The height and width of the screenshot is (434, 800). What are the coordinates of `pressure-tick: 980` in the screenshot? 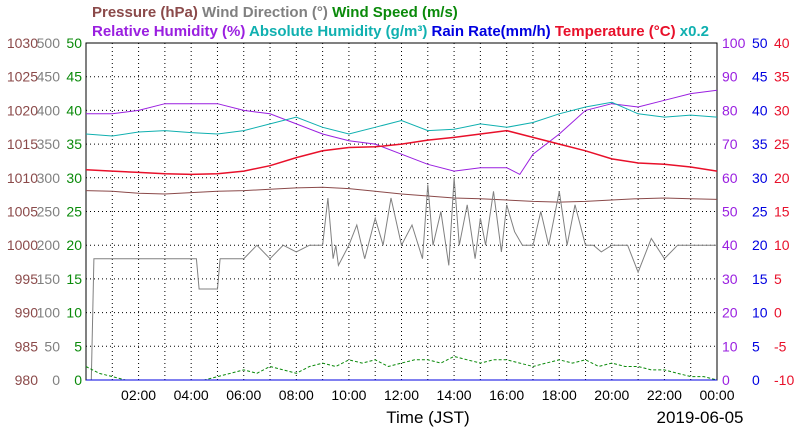 It's located at (27, 380).